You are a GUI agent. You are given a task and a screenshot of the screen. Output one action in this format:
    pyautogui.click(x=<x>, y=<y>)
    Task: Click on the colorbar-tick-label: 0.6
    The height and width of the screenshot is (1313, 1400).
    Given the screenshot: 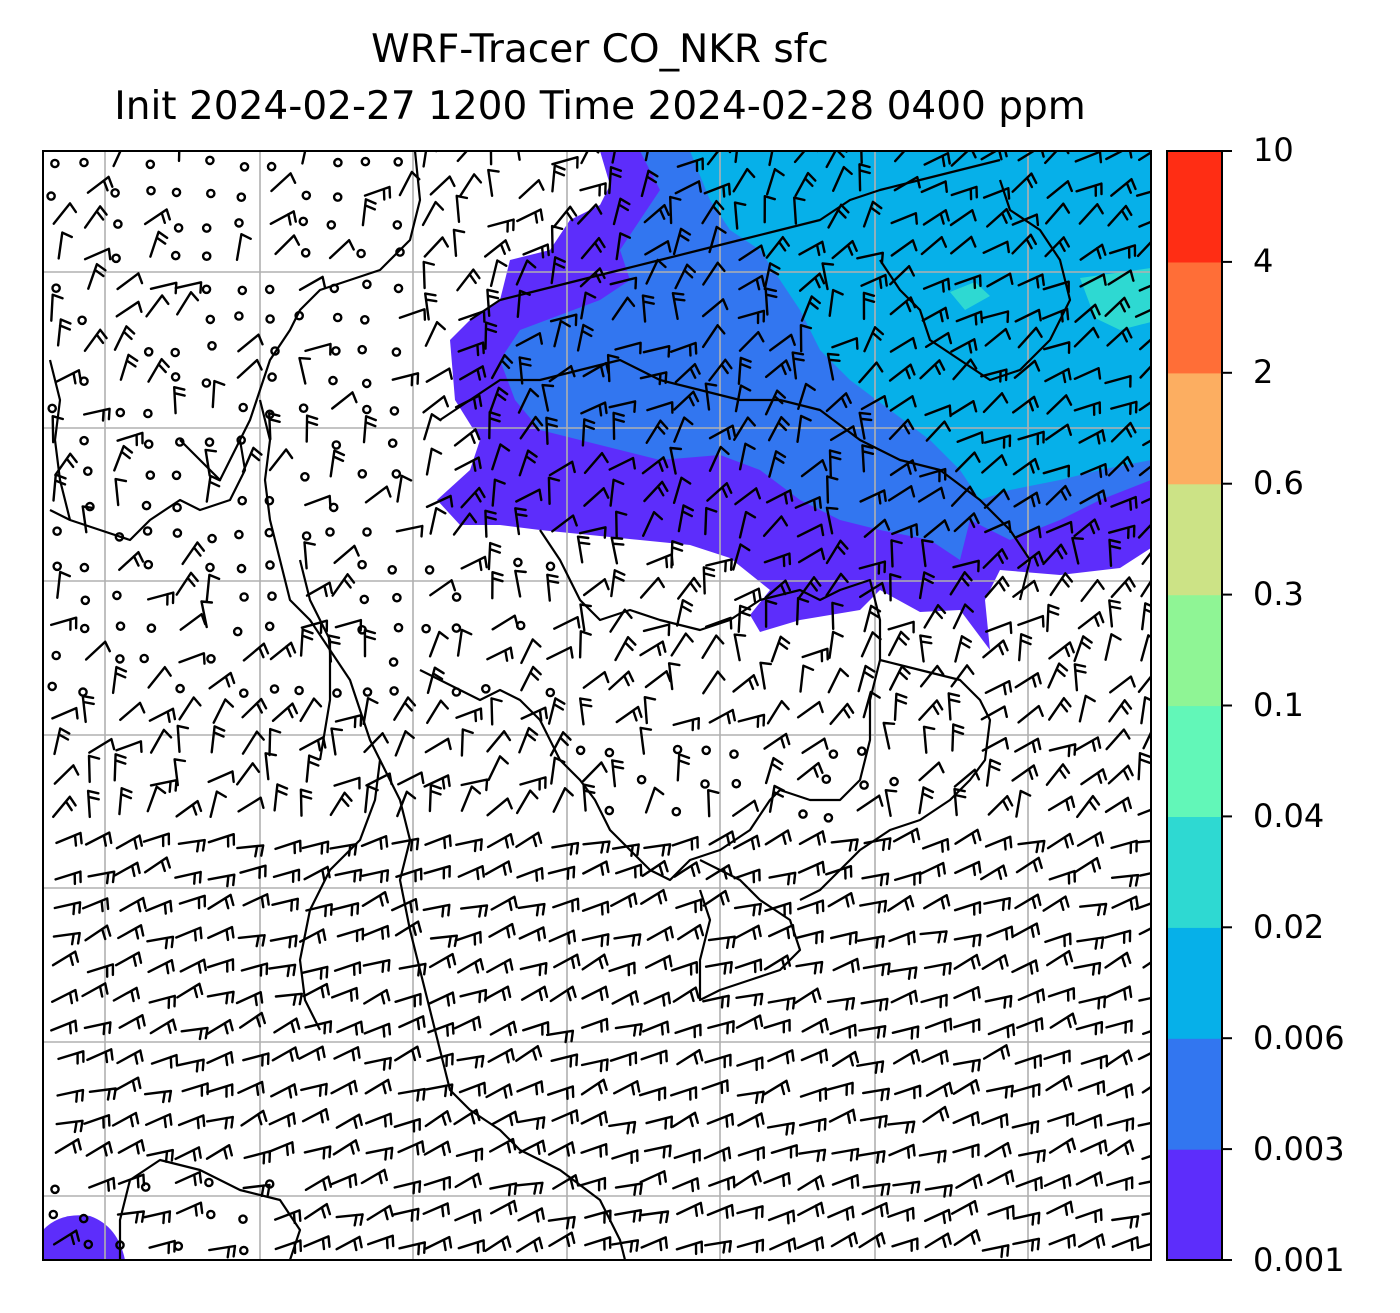 What is the action you would take?
    pyautogui.click(x=1278, y=483)
    